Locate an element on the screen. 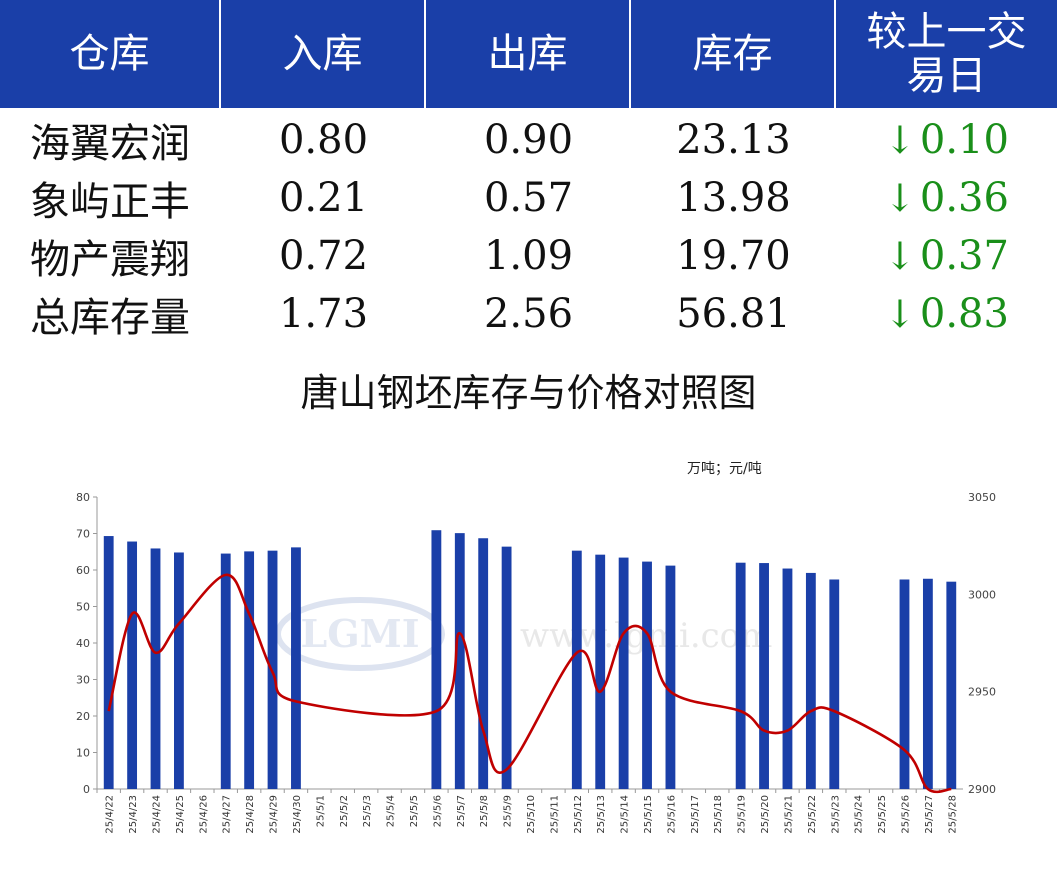 This screenshot has width=1057, height=895. y-right-tick-label: 3000 is located at coordinates (982, 594).